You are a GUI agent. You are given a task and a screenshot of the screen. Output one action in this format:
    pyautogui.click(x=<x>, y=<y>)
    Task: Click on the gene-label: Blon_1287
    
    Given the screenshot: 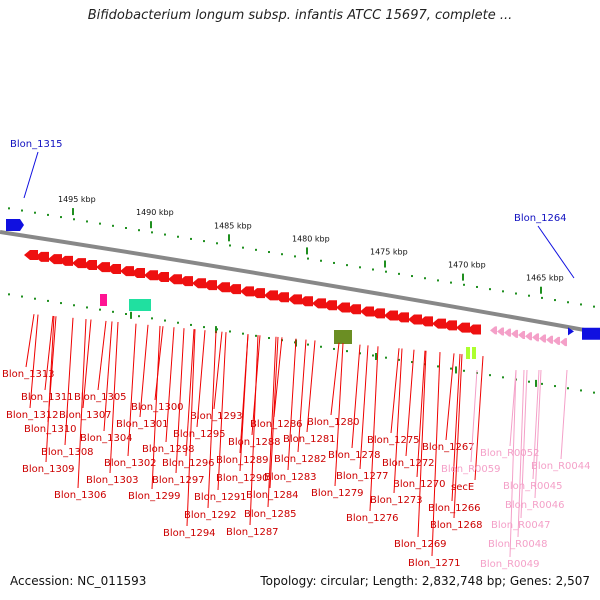 What is the action you would take?
    pyautogui.click(x=252, y=532)
    